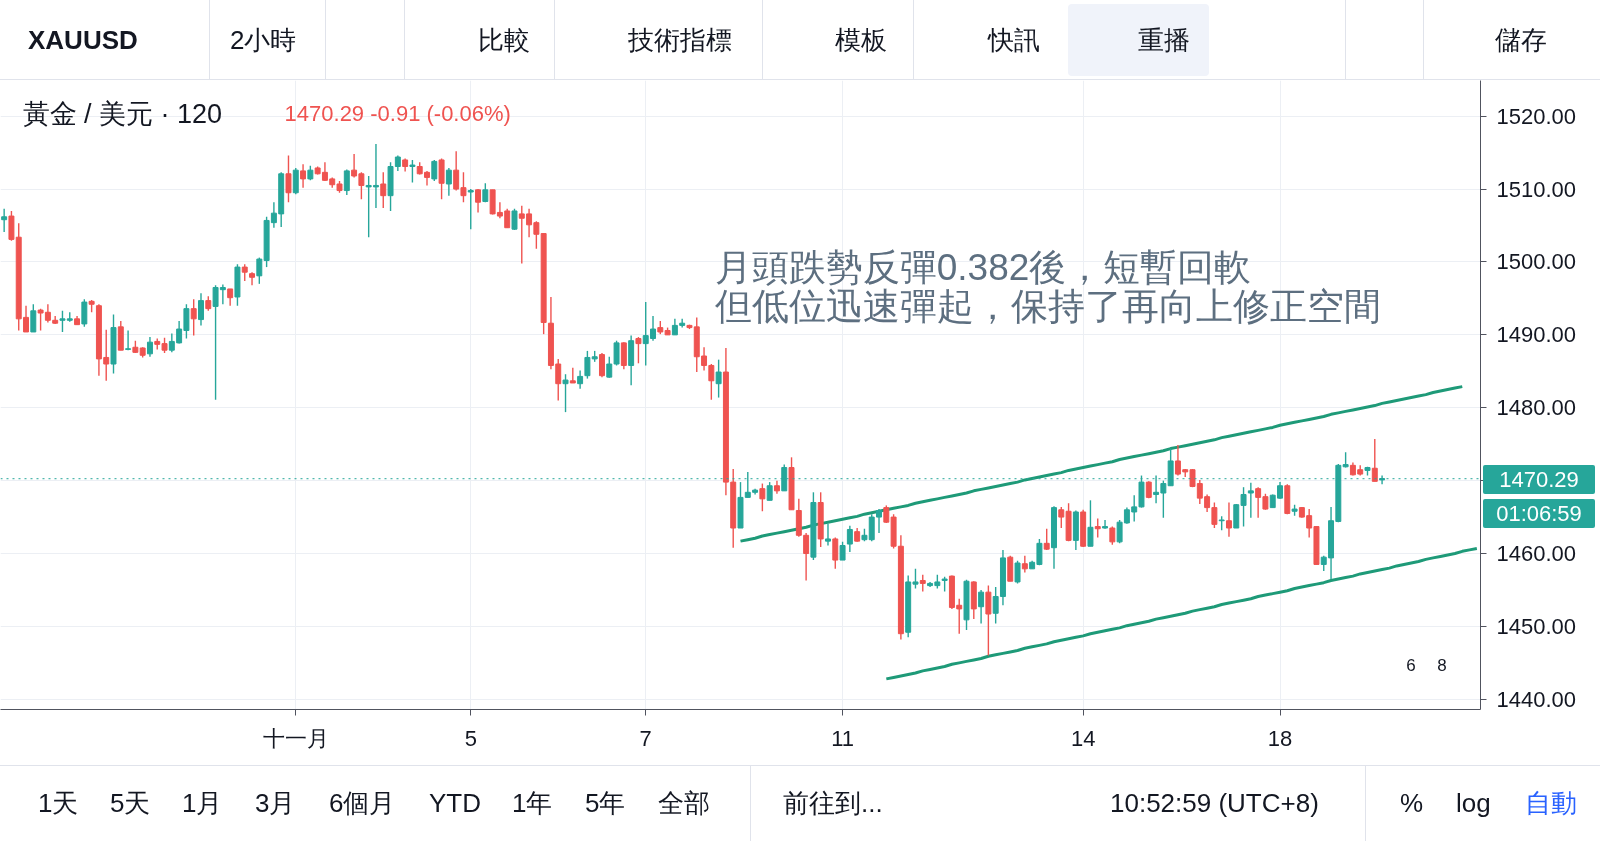 The width and height of the screenshot is (1600, 842). What do you see at coordinates (362, 803) in the screenshot?
I see `text: 6個月` at bounding box center [362, 803].